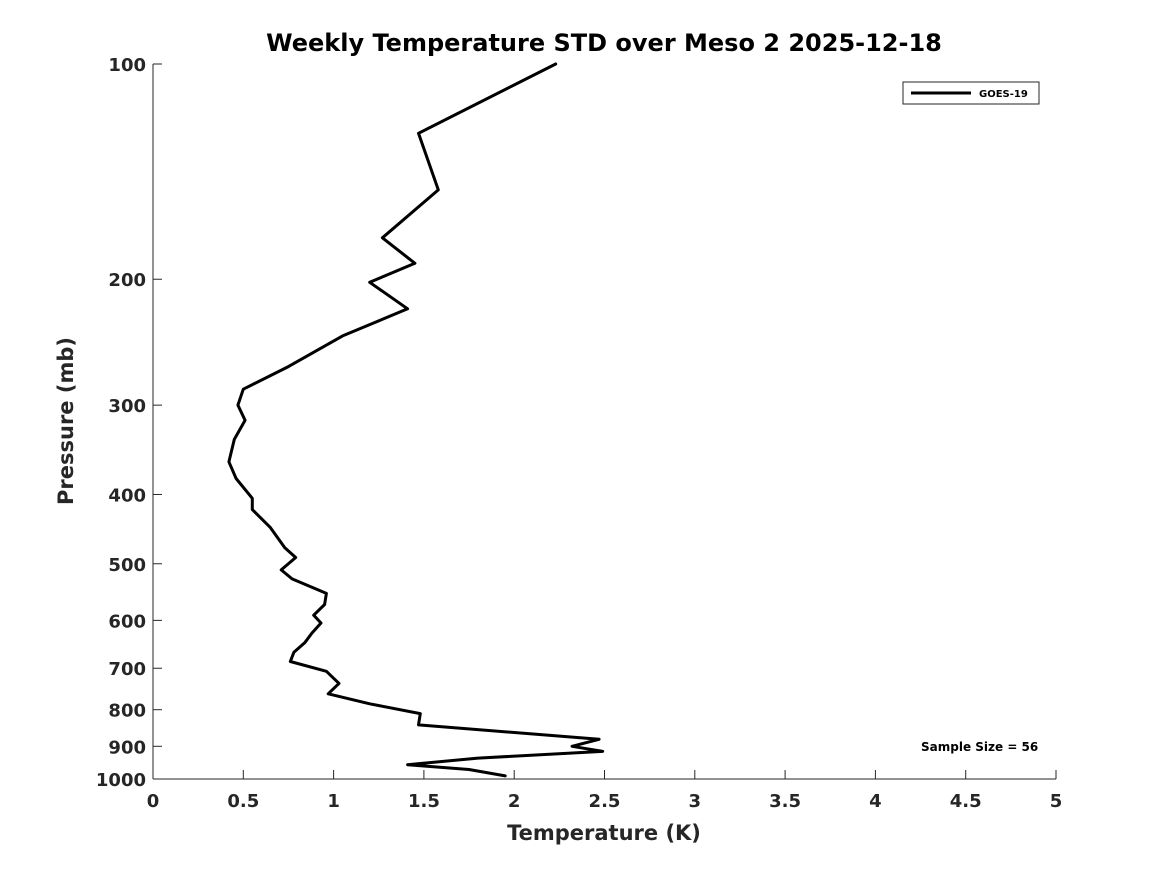 The image size is (1167, 875). I want to click on x-tick-label: 4.5, so click(966, 801).